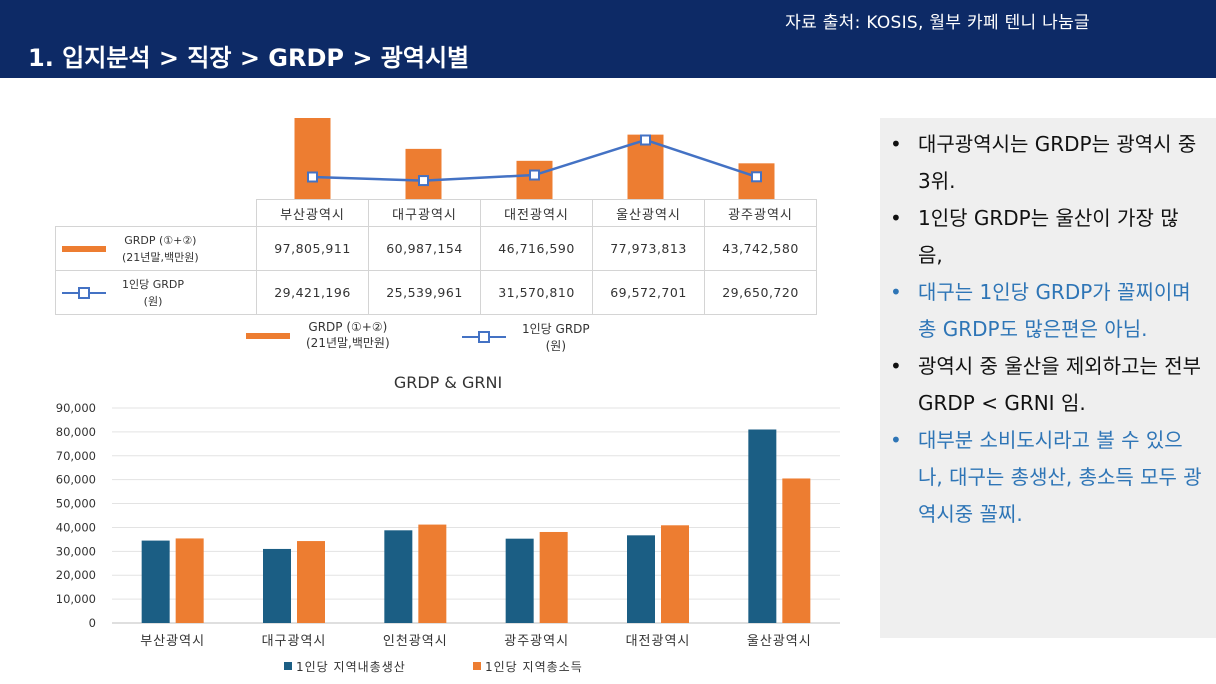  Describe the element at coordinates (172, 641) in the screenshot. I see `x-category-label: 부산광역시` at that location.